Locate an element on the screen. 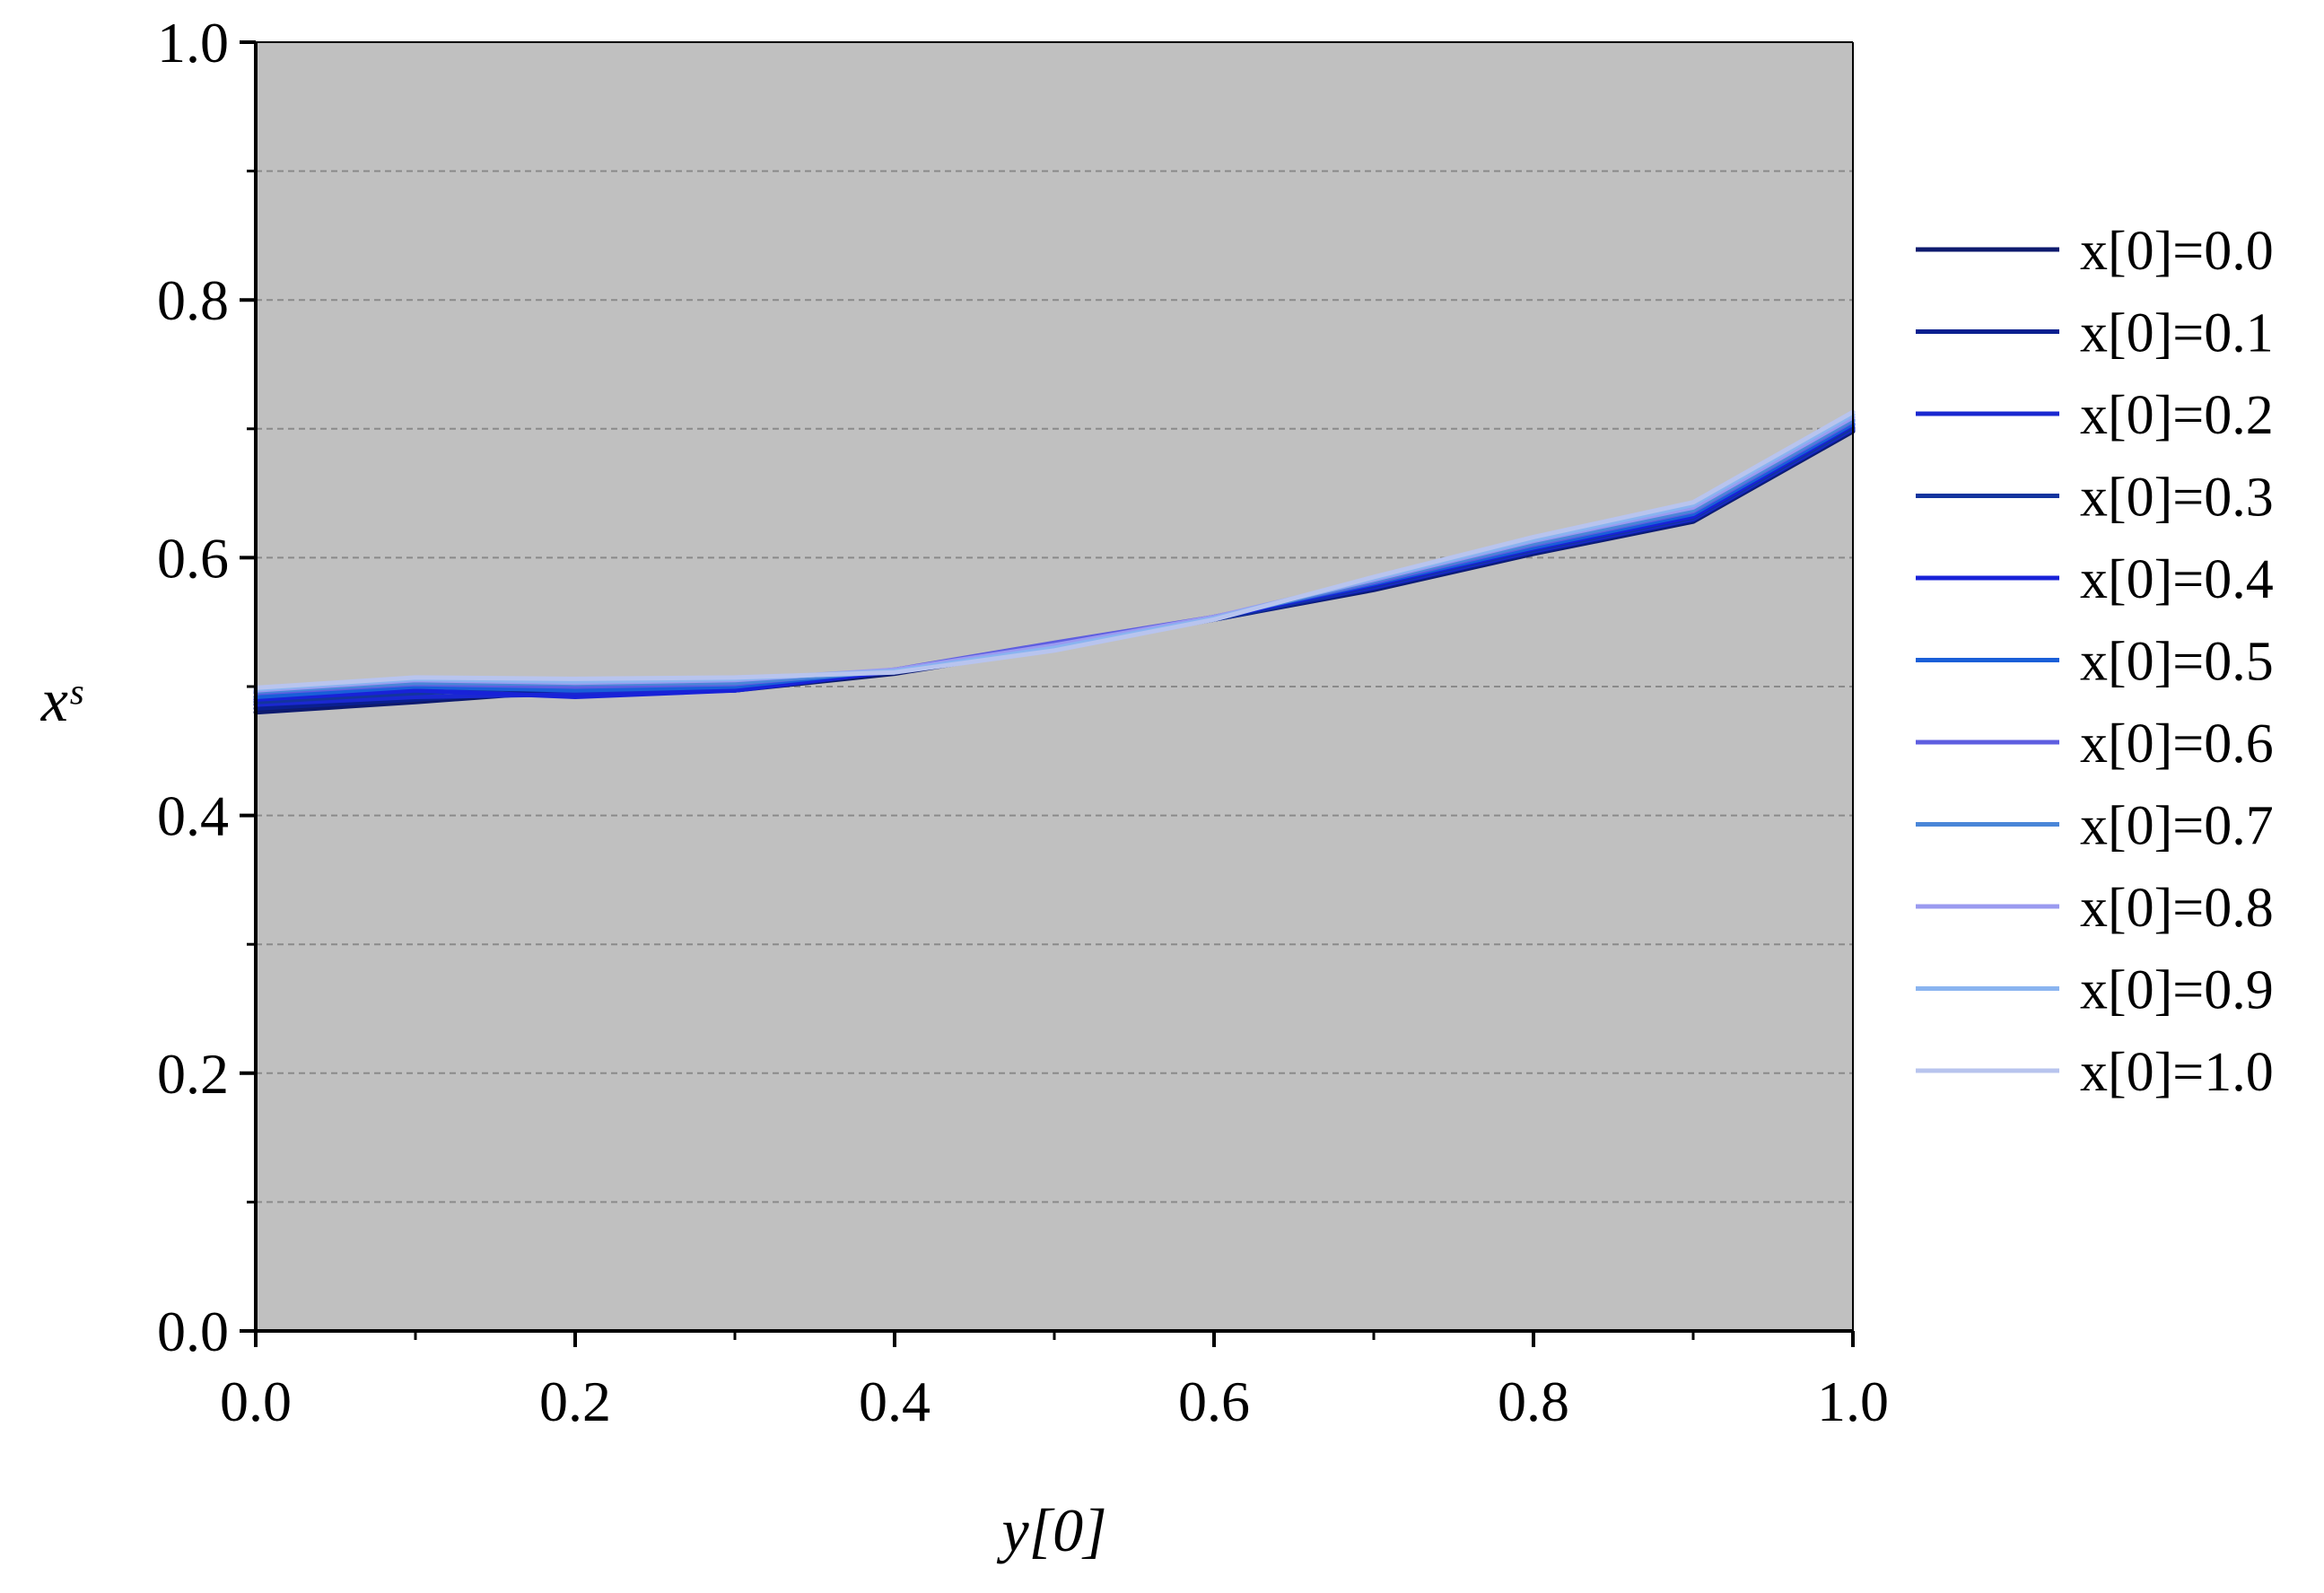  legend-label-5: x[0]=0.5 is located at coordinates (2177, 662).